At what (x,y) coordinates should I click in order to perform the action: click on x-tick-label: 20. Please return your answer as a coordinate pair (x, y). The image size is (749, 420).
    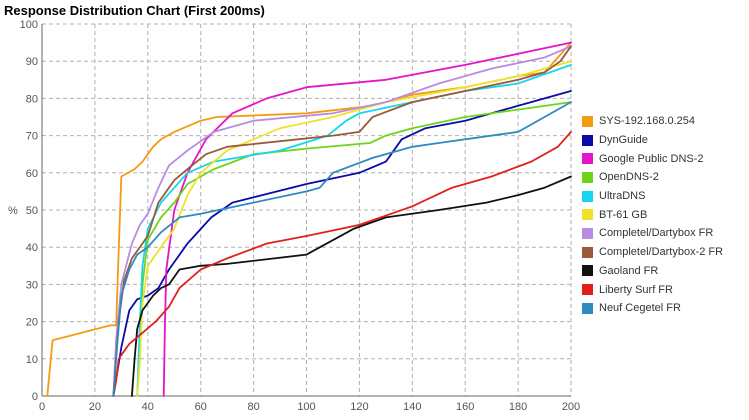
    Looking at the image, I should click on (95, 407).